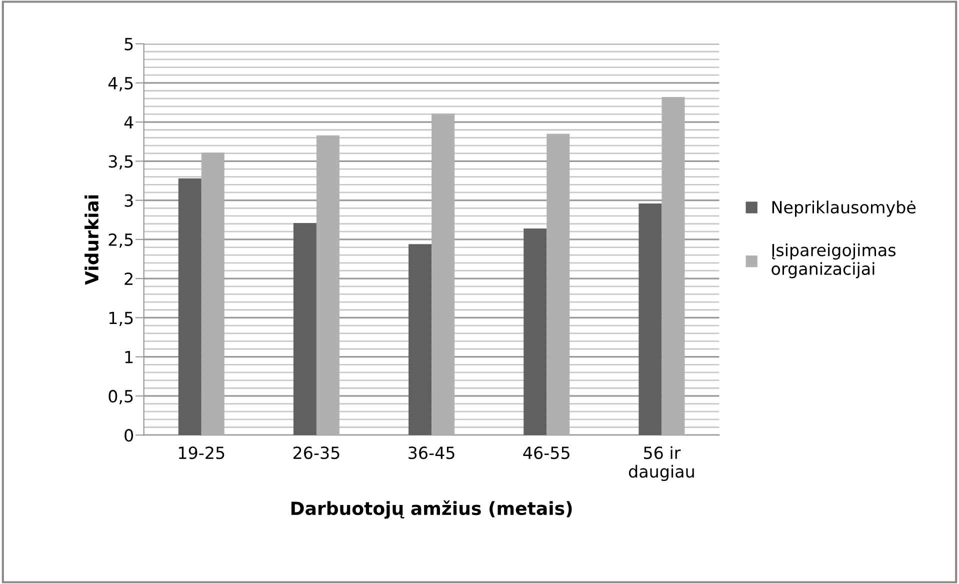 Image resolution: width=959 pixels, height=584 pixels. I want to click on legend-label: Įsipareigojimas organizacijai, so click(834, 260).